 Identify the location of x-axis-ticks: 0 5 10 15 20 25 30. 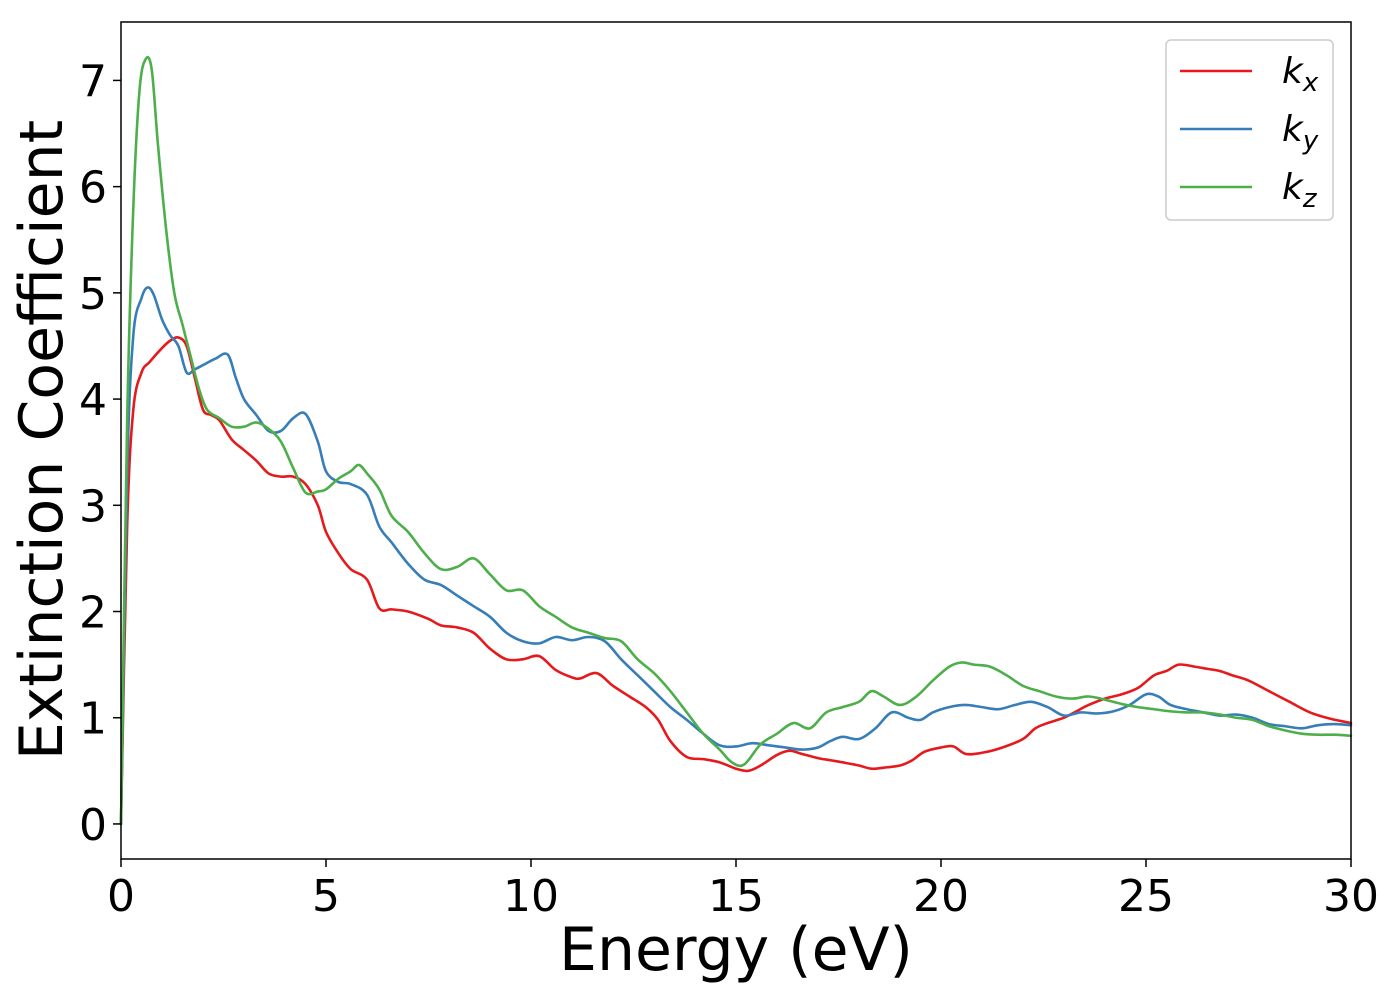
(743, 890).